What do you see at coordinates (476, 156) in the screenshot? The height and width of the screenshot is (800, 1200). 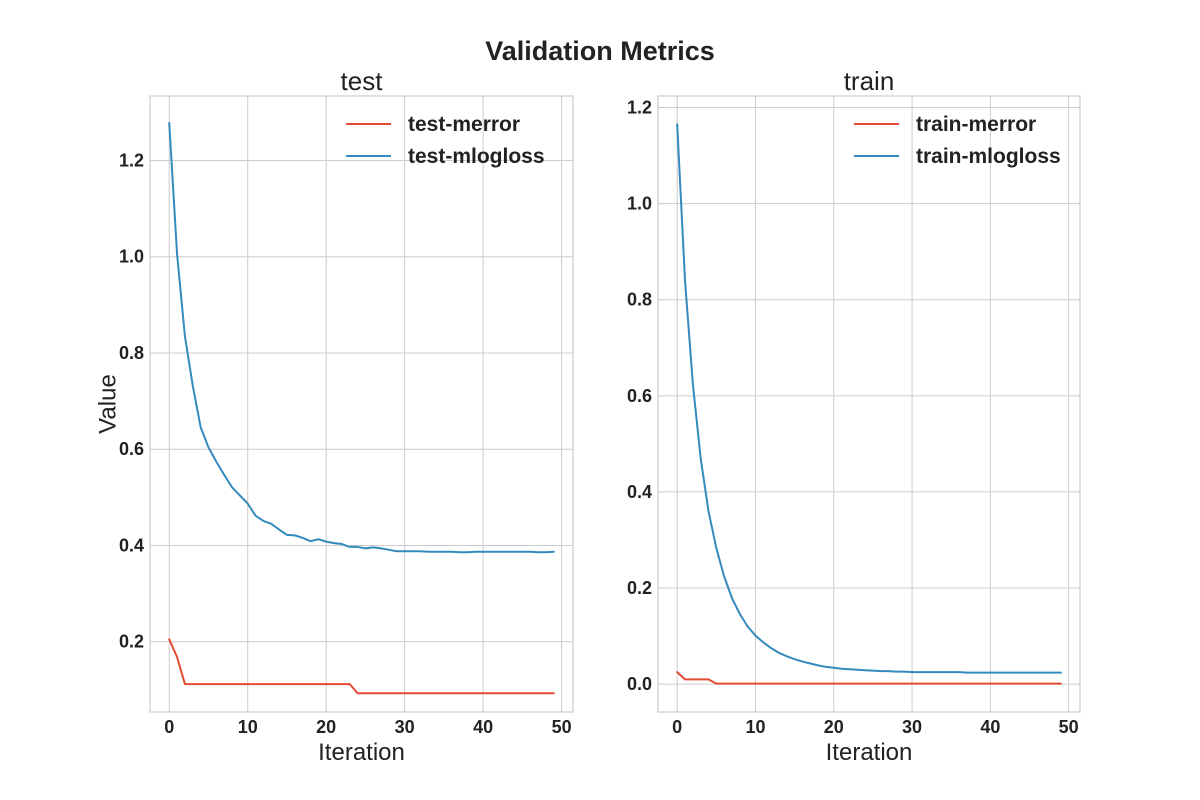 I see `test-mlogloss-legend-label: test-mlogloss` at bounding box center [476, 156].